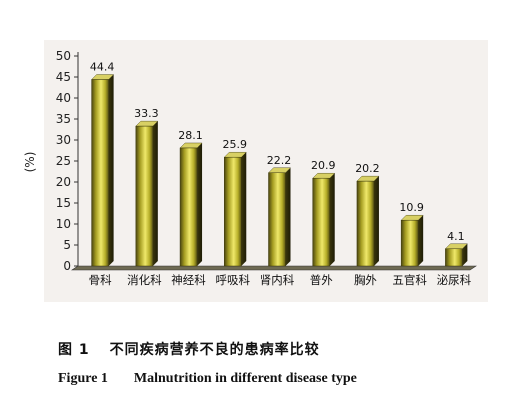 This screenshot has height=411, width=512. What do you see at coordinates (74, 350) in the screenshot?
I see `caption-cn-number: 图 1` at bounding box center [74, 350].